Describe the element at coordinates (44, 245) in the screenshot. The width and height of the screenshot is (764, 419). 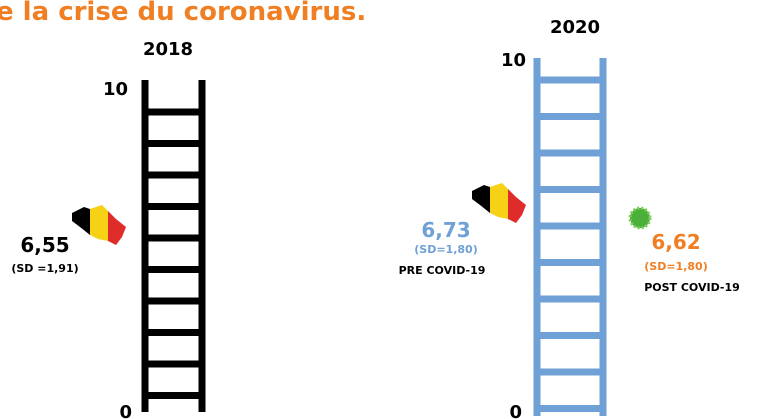
I see `value: 6,55` at that location.